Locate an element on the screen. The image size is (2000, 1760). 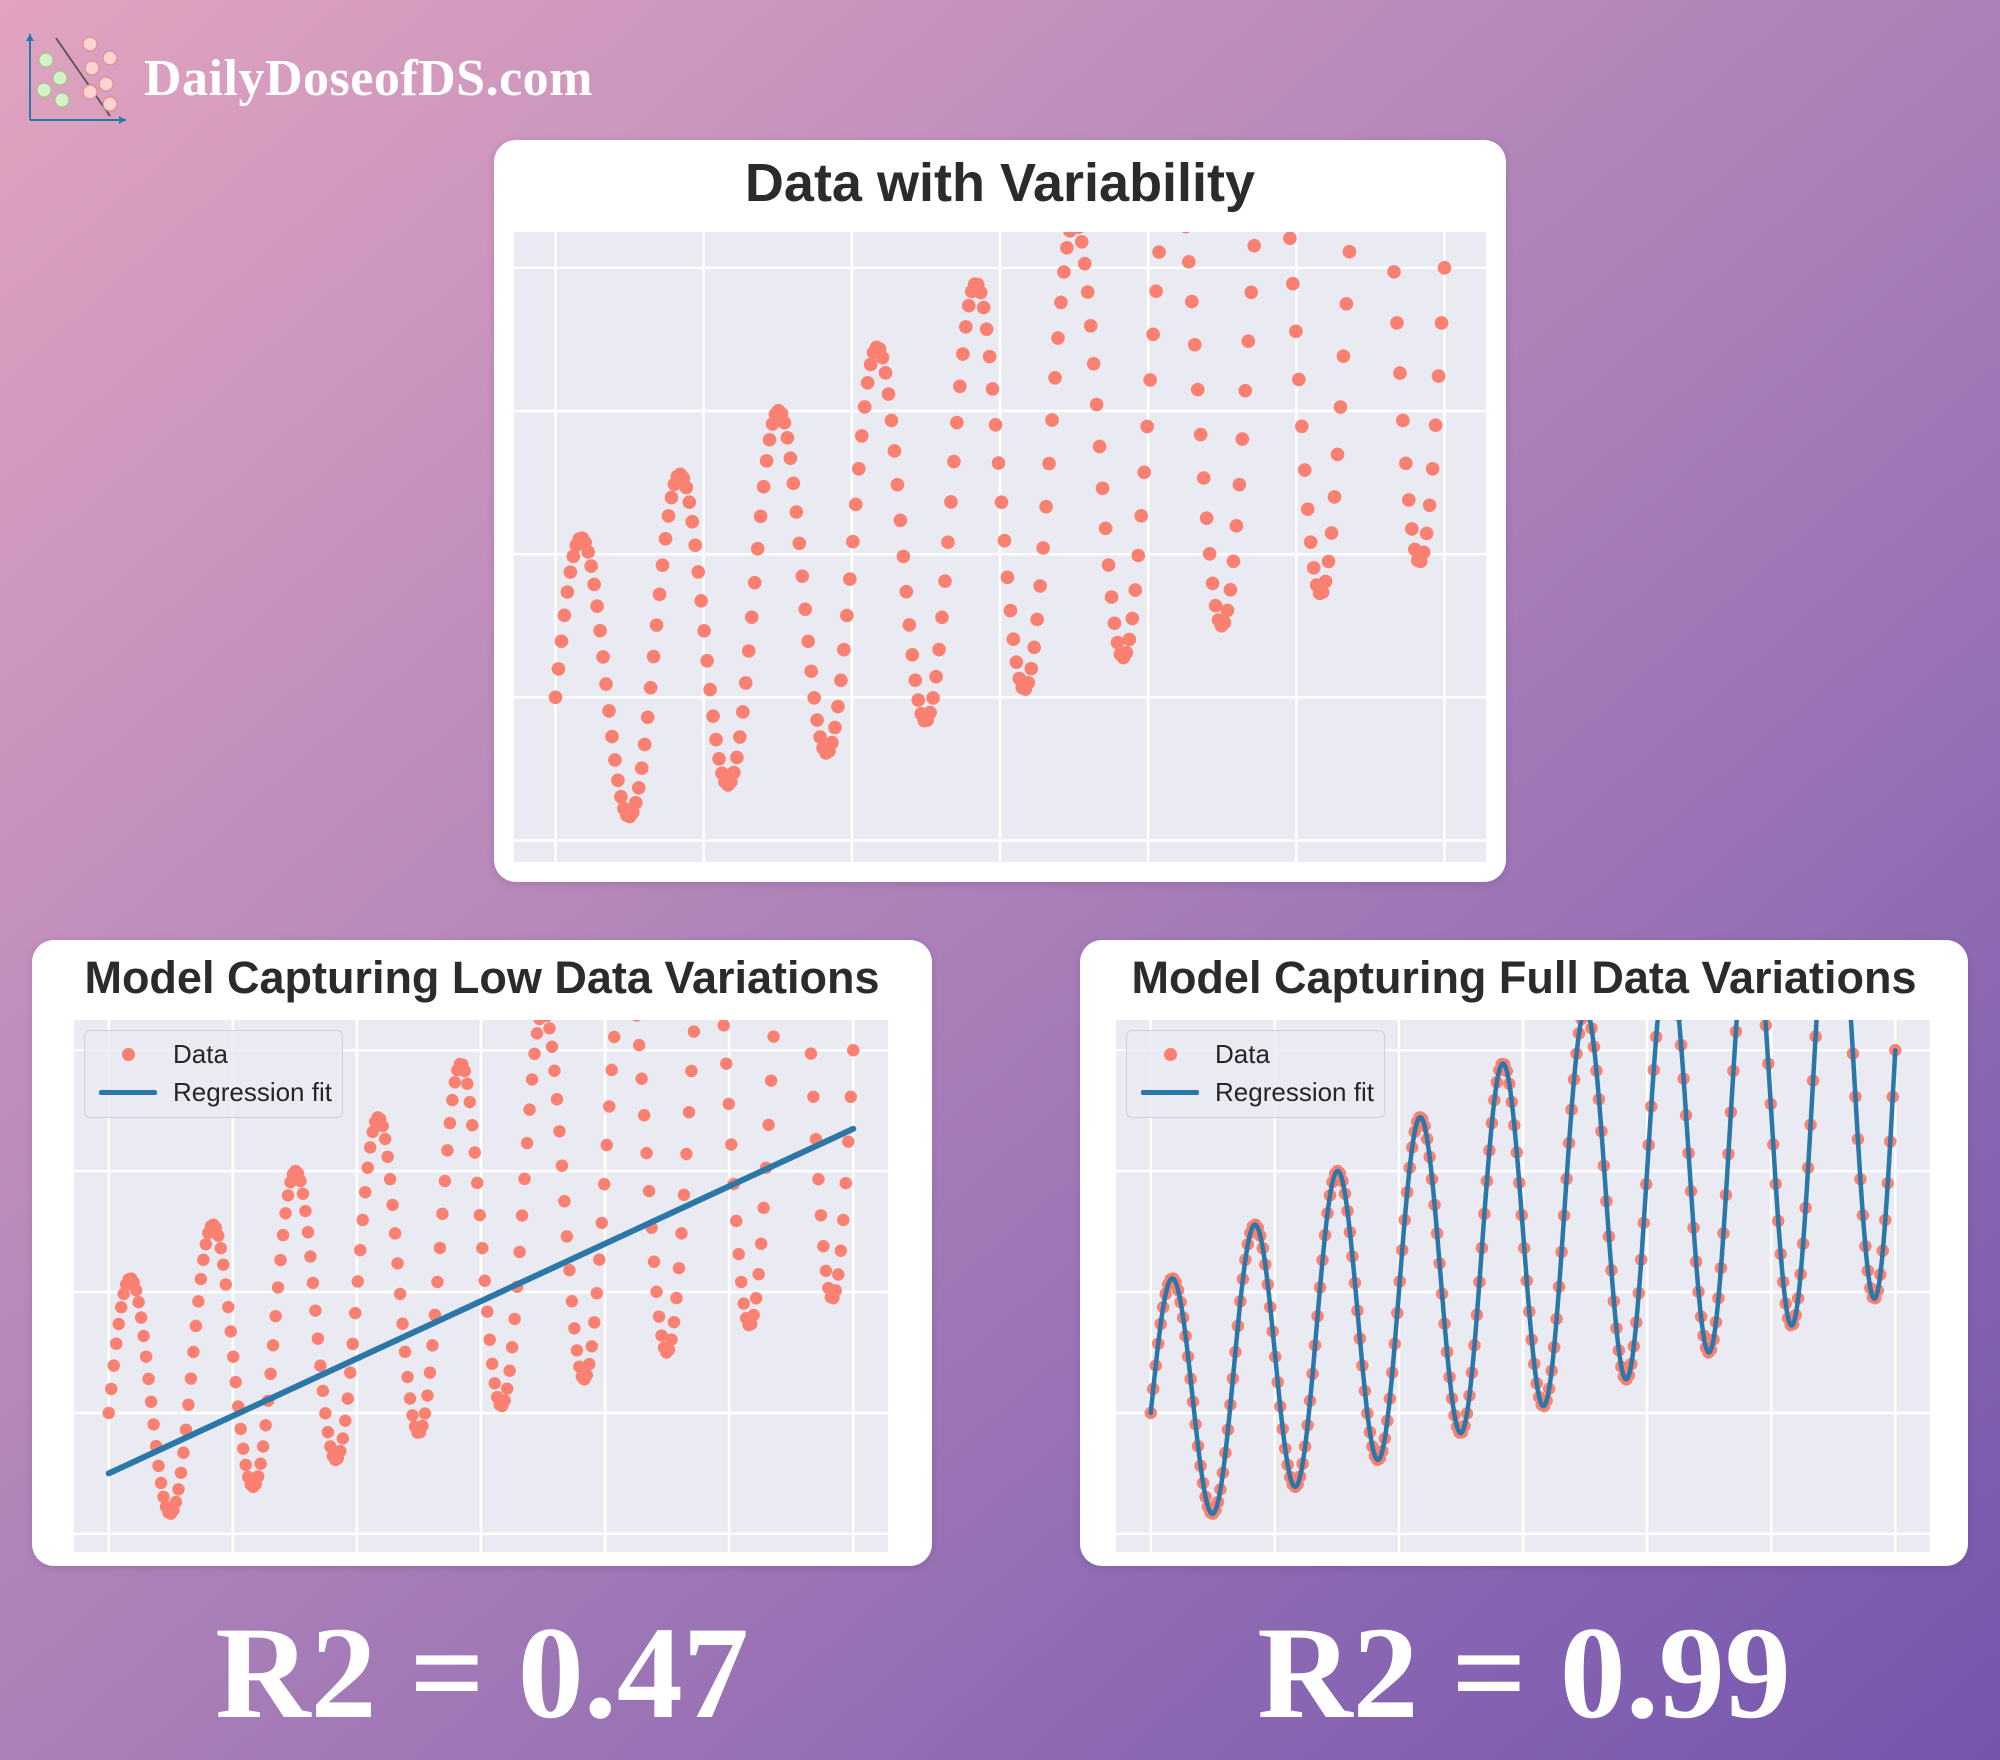
legend-label-data: Data is located at coordinates (1242, 1053).